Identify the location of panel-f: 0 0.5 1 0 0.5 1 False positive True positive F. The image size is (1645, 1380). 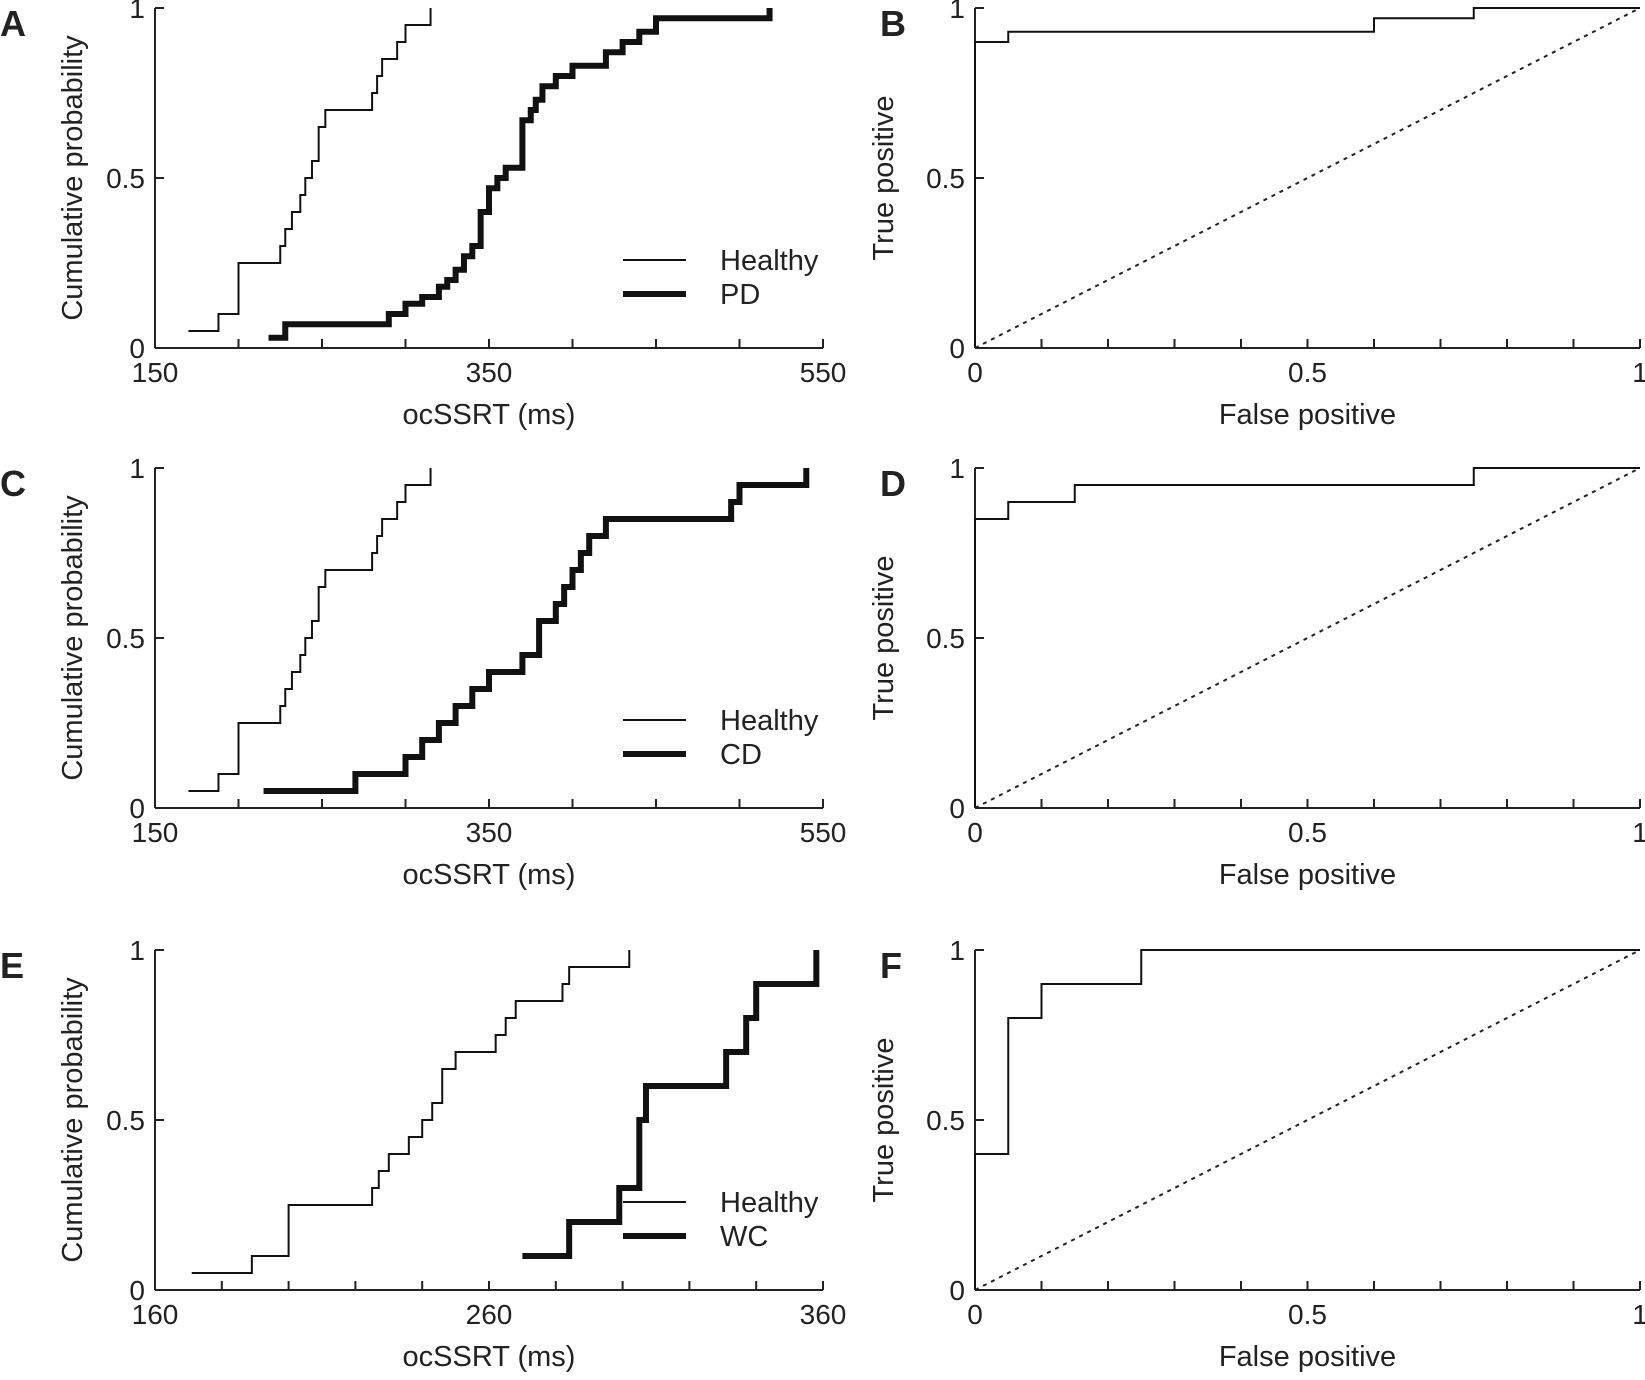
(1256, 1154).